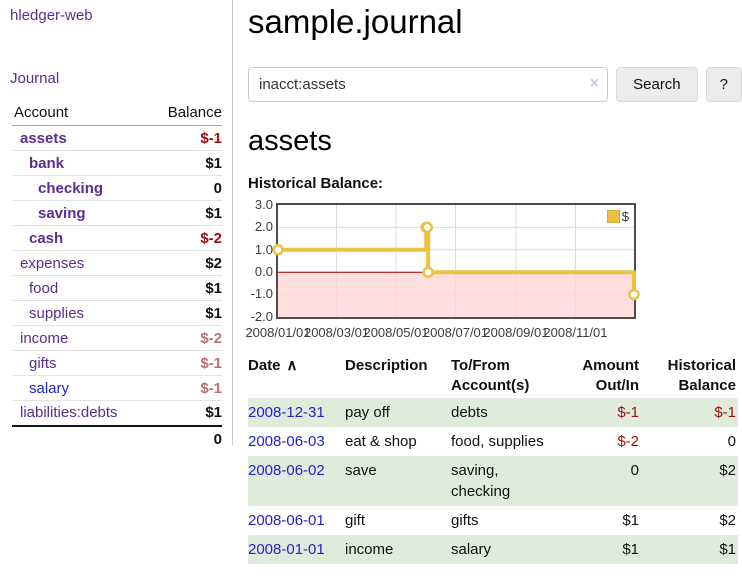 The image size is (742, 582). I want to click on x-axis-tick-label: 2008/11/01, so click(575, 332).